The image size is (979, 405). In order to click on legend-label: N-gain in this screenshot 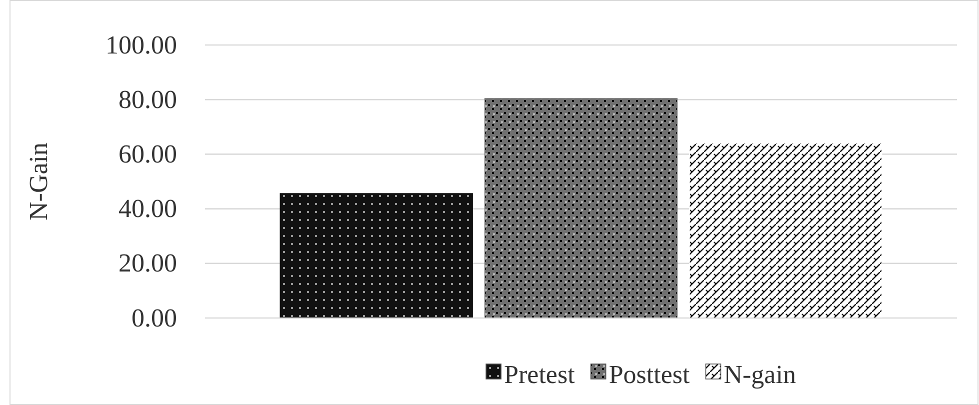, I will do `click(760, 374)`.